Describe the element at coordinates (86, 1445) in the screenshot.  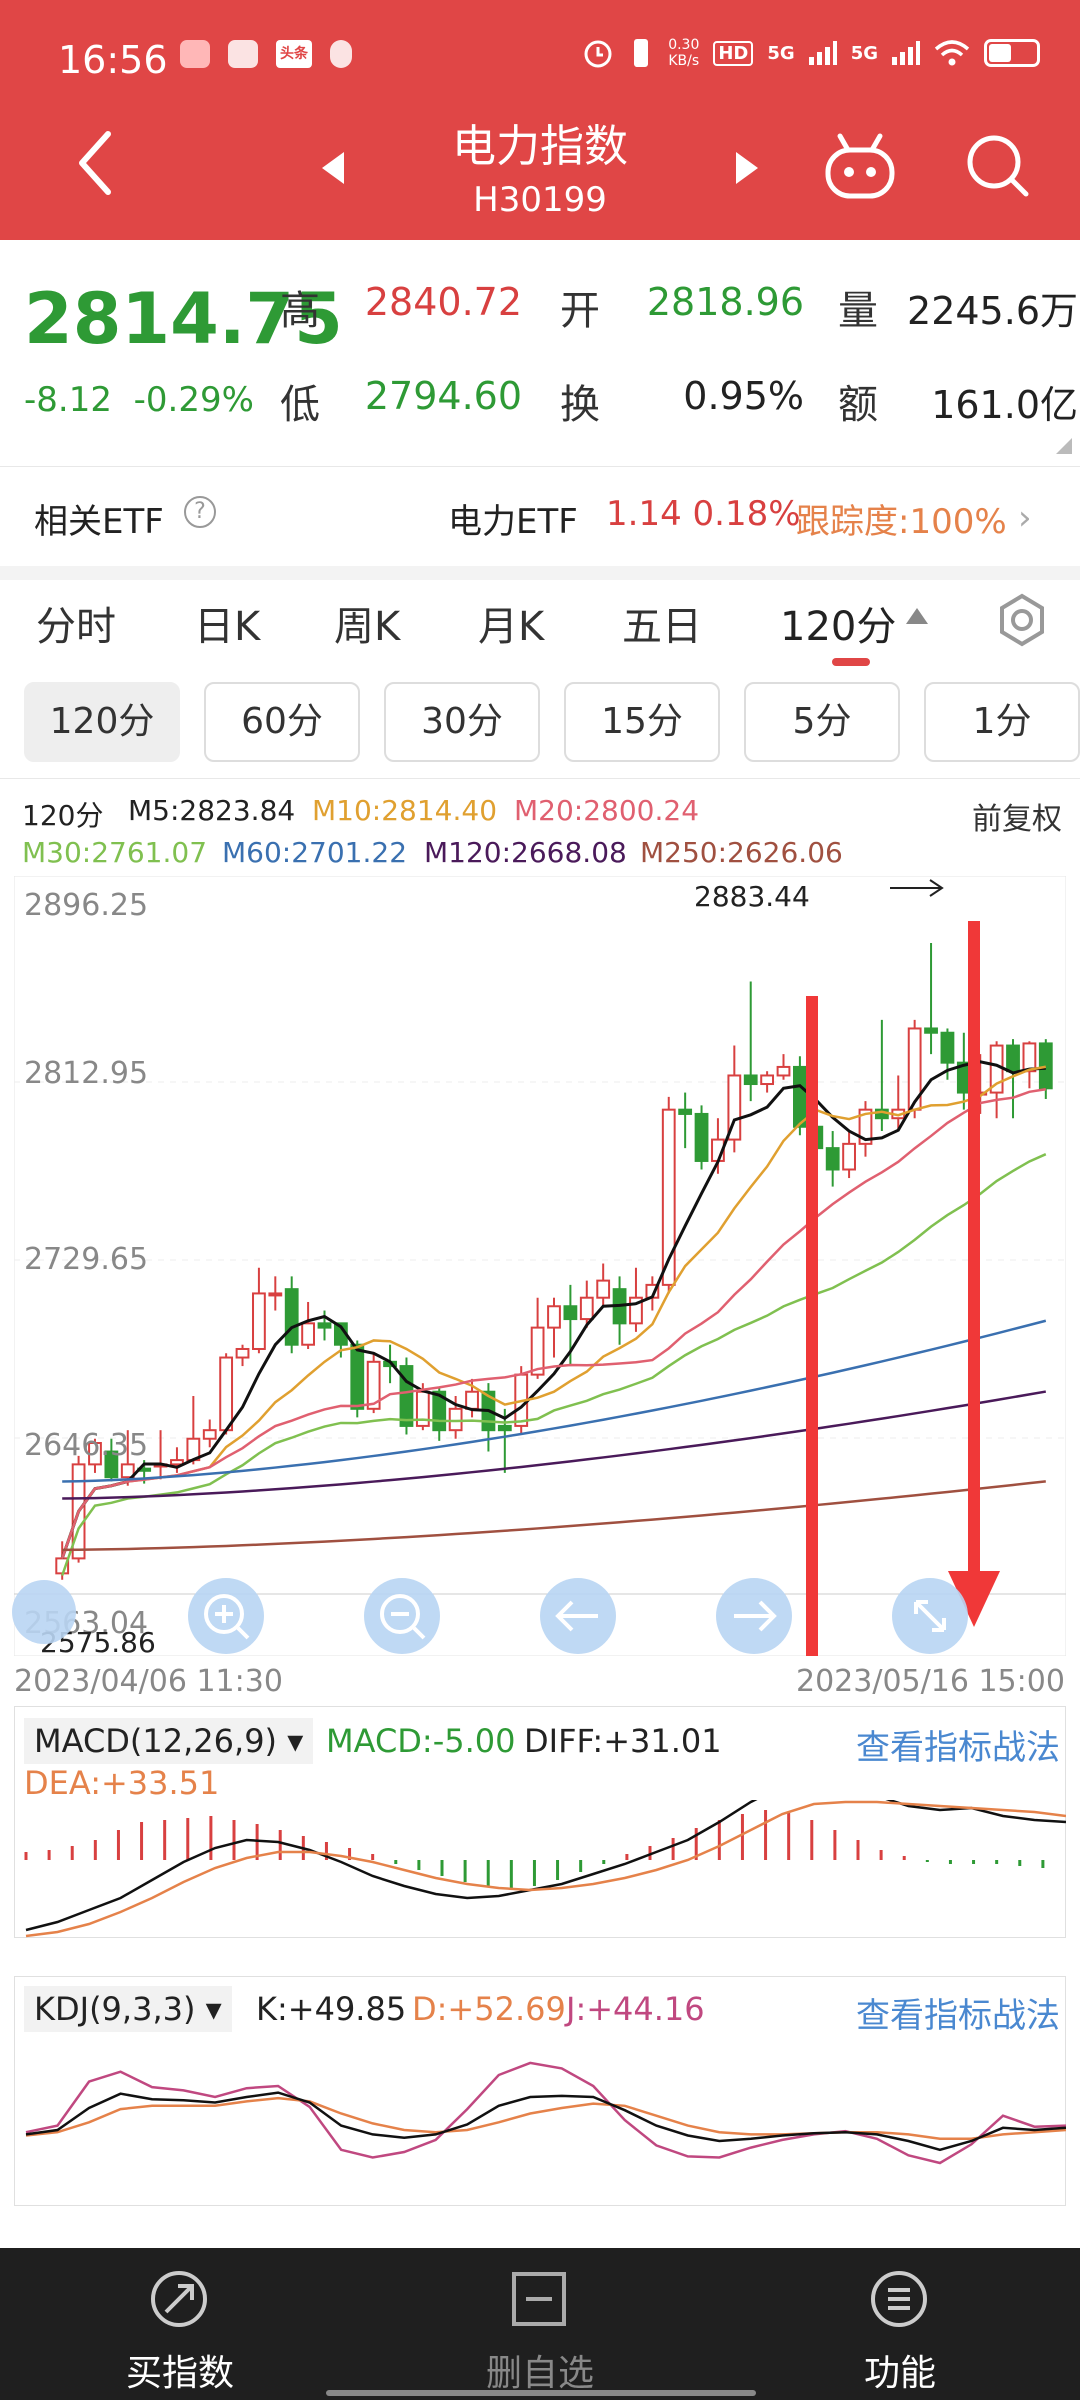
I see `y-tick-4: 2646.35` at that location.